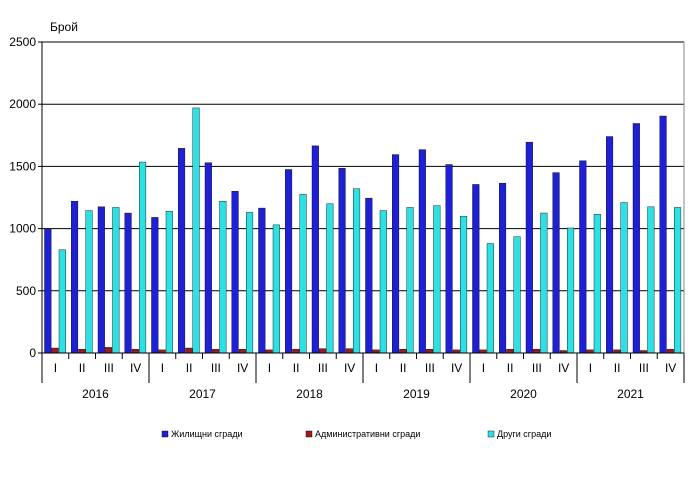 This screenshot has width=696, height=479. I want to click on y-tick-label: 1000, so click(22, 229).